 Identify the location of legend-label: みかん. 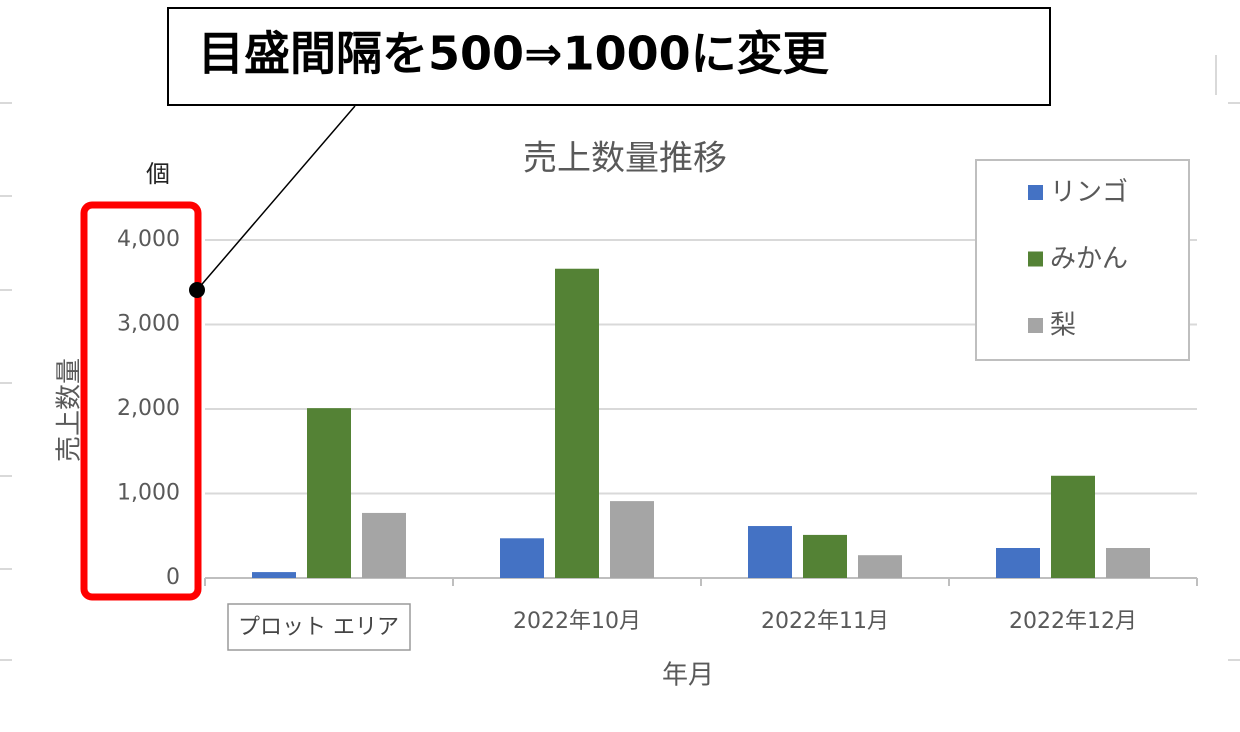
(1089, 259).